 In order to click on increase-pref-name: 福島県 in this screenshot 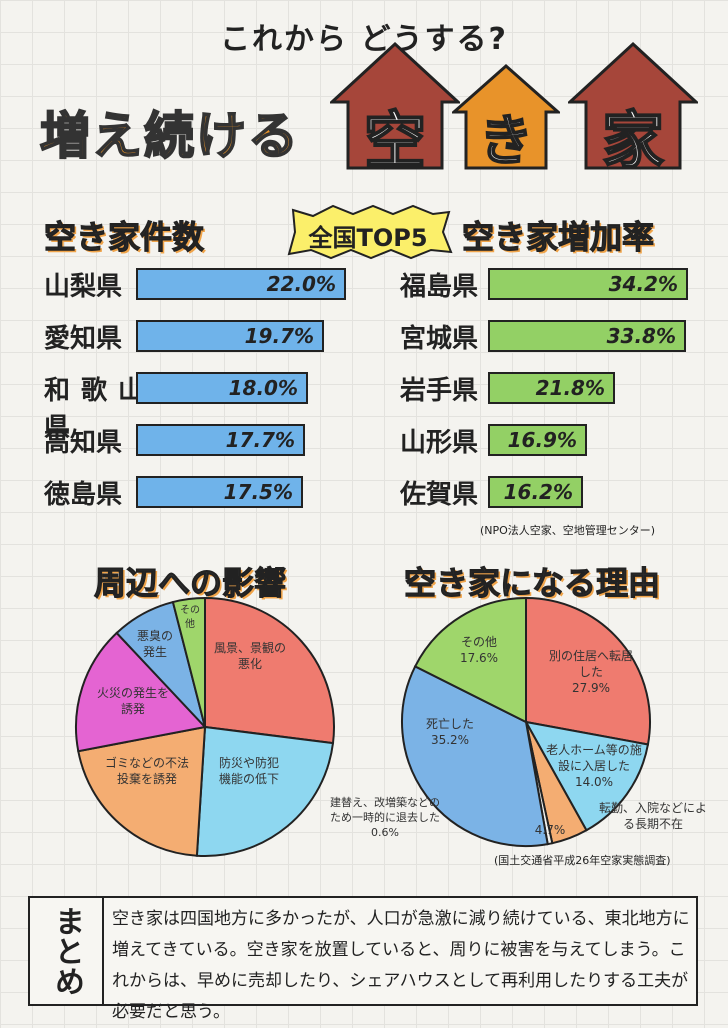, I will do `click(439, 287)`.